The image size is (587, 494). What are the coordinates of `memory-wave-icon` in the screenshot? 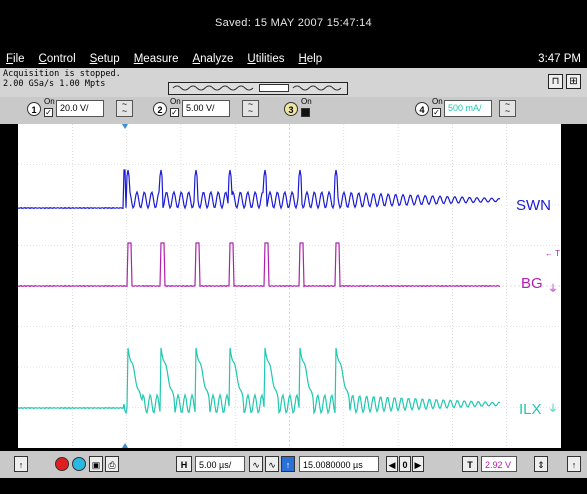 It's located at (257, 88).